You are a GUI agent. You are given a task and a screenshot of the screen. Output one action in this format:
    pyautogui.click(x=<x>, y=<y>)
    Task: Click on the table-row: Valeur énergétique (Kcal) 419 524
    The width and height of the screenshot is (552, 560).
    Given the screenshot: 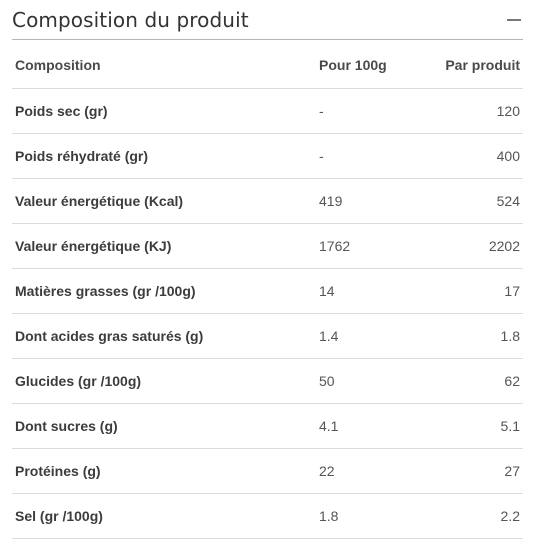 What is the action you would take?
    pyautogui.click(x=267, y=201)
    